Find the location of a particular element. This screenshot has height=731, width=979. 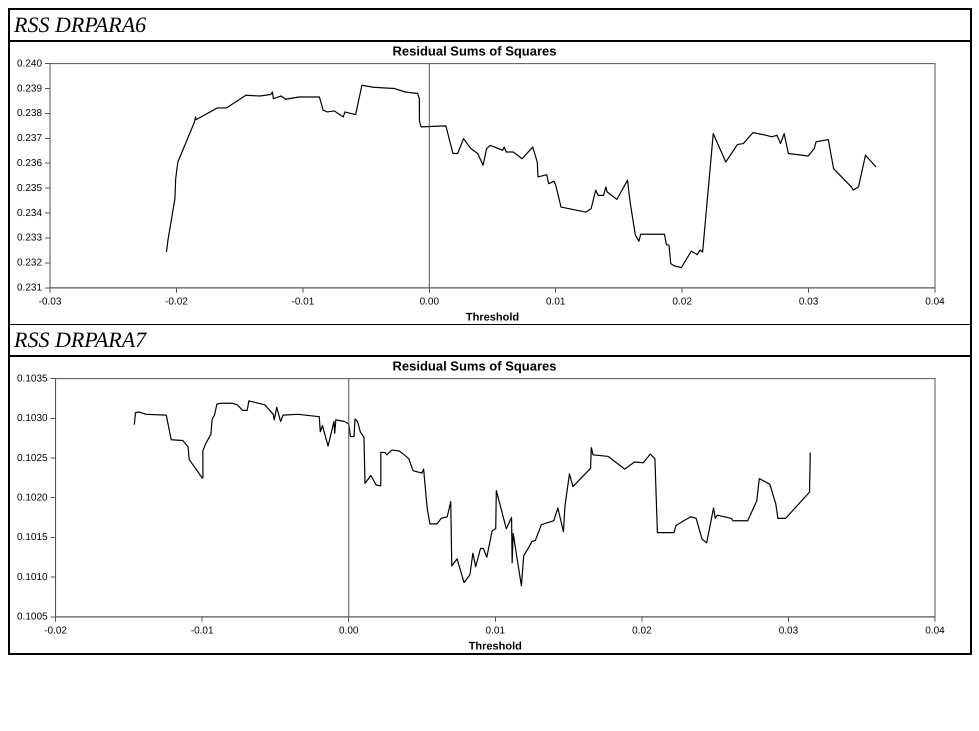

chart-title: RSS DRPARA6 is located at coordinates (490, 26).